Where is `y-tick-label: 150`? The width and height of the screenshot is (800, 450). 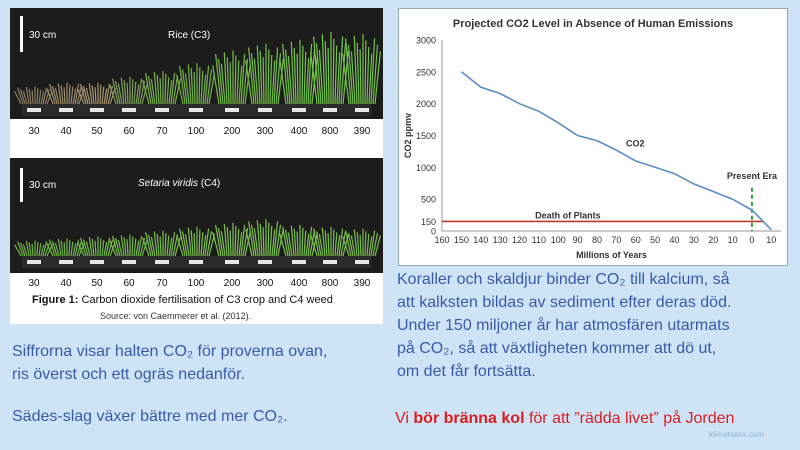
y-tick-label: 150 is located at coordinates (428, 222).